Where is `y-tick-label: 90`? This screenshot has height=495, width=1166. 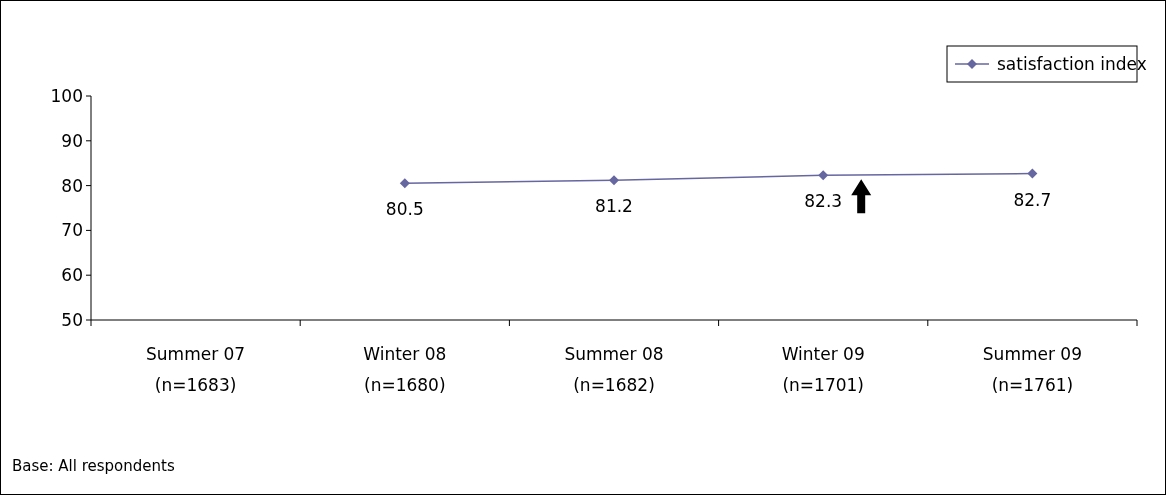
y-tick-label: 90 is located at coordinates (72, 140).